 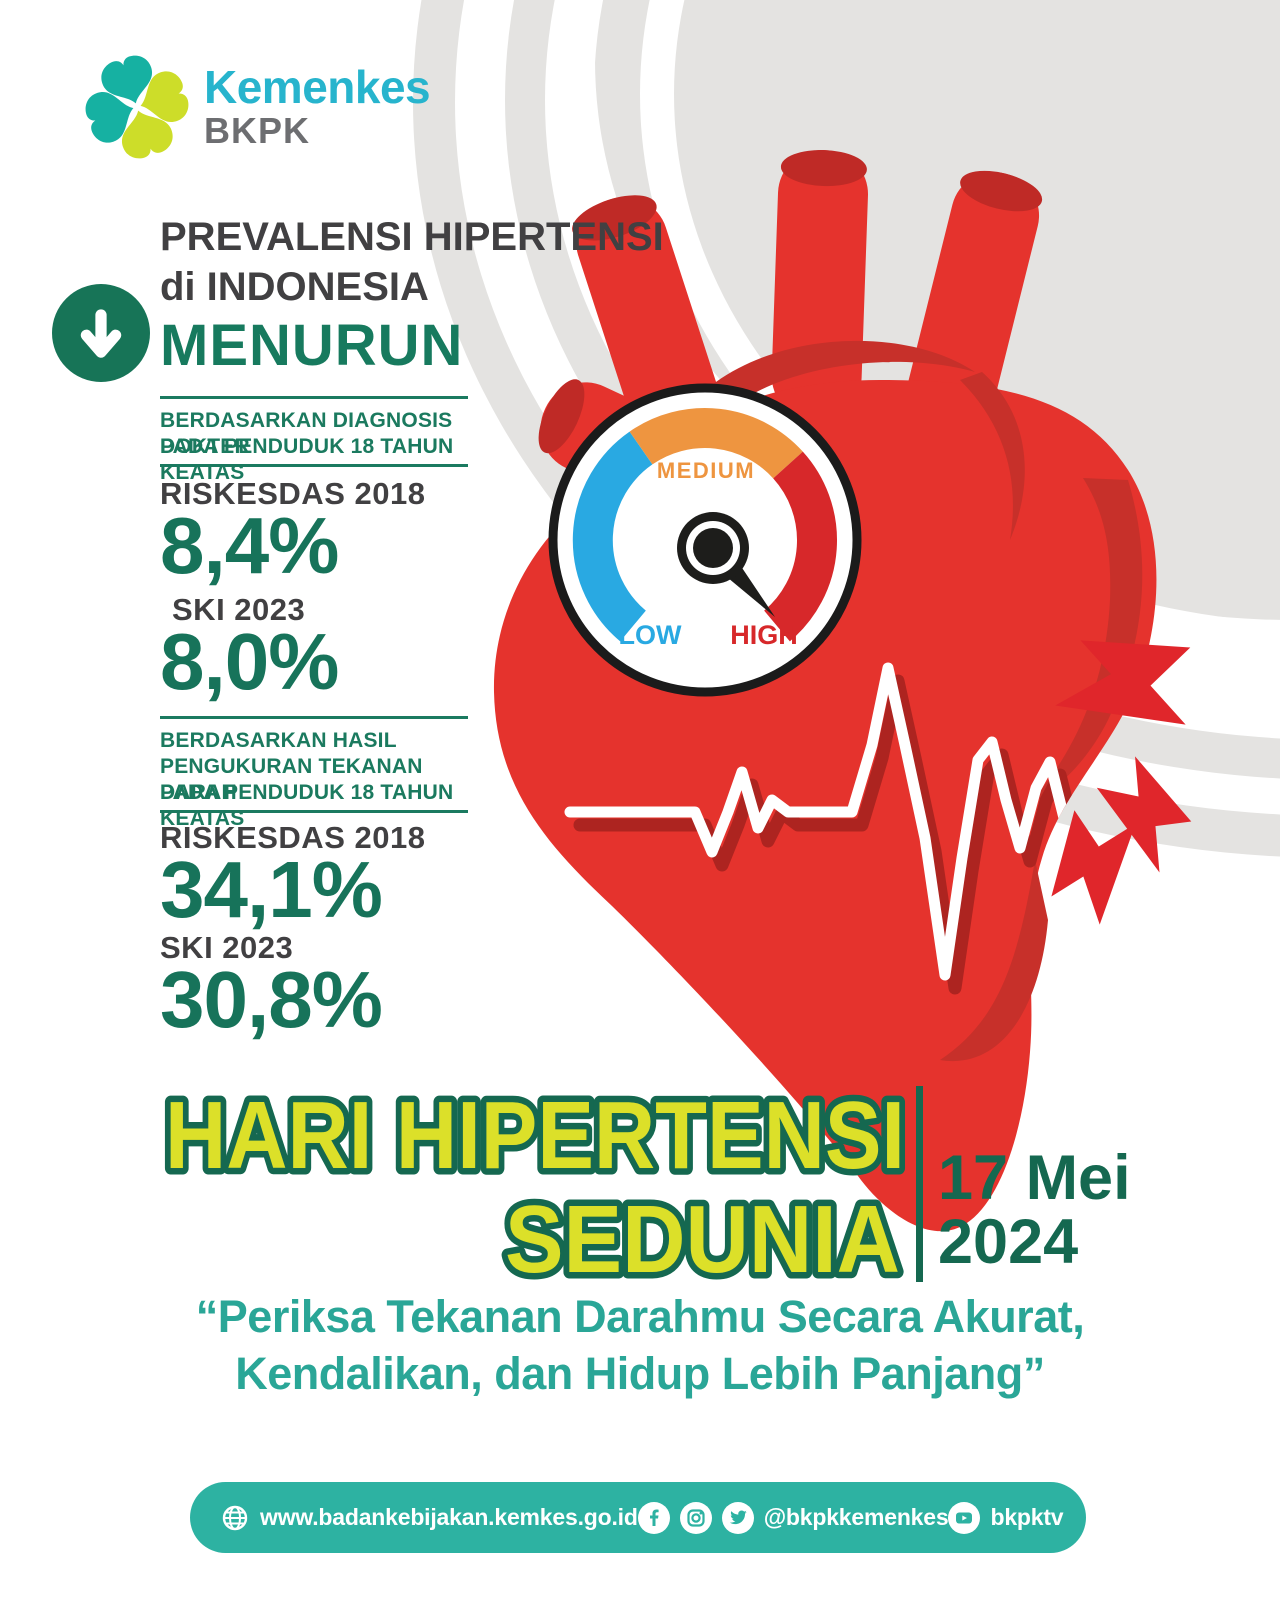 I want to click on stat-value: 30,8%, so click(x=271, y=999).